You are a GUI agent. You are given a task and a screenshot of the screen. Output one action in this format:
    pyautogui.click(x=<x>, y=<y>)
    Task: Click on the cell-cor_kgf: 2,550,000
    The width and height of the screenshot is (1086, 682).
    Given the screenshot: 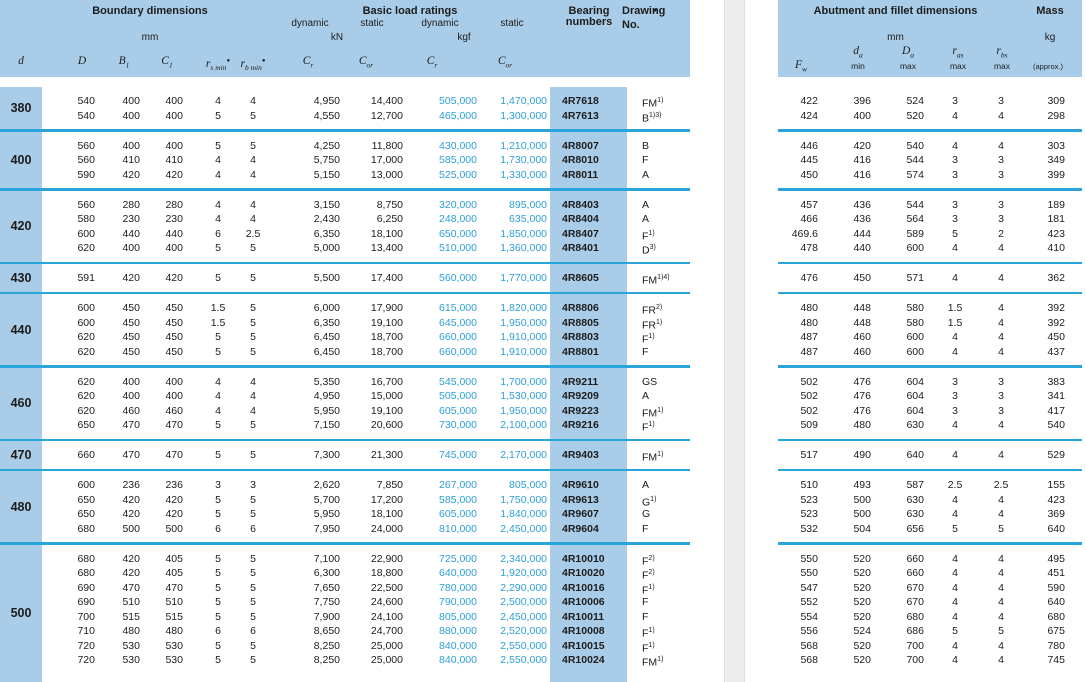 What is the action you would take?
    pyautogui.click(x=523, y=645)
    